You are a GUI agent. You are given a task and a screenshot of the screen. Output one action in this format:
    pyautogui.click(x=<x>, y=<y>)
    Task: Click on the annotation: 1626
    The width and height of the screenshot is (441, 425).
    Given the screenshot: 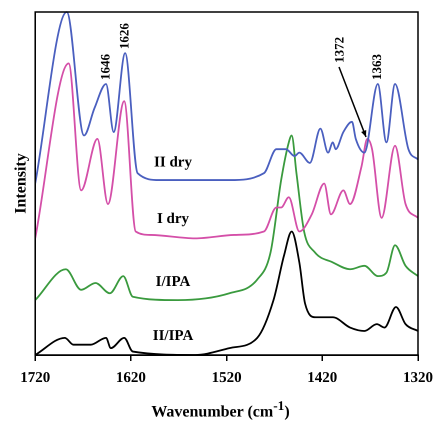 What is the action you would take?
    pyautogui.click(x=124, y=36)
    